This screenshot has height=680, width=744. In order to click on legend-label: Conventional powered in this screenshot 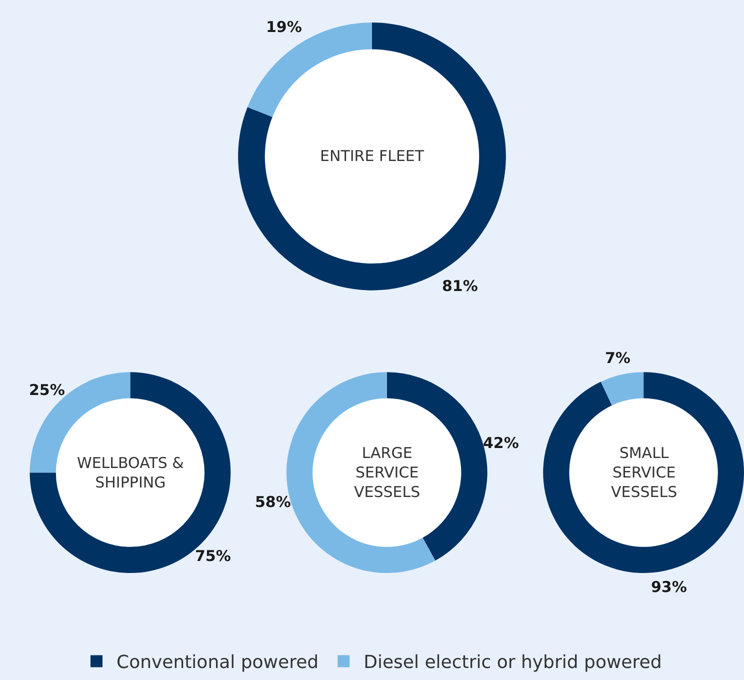, I will do `click(217, 663)`.